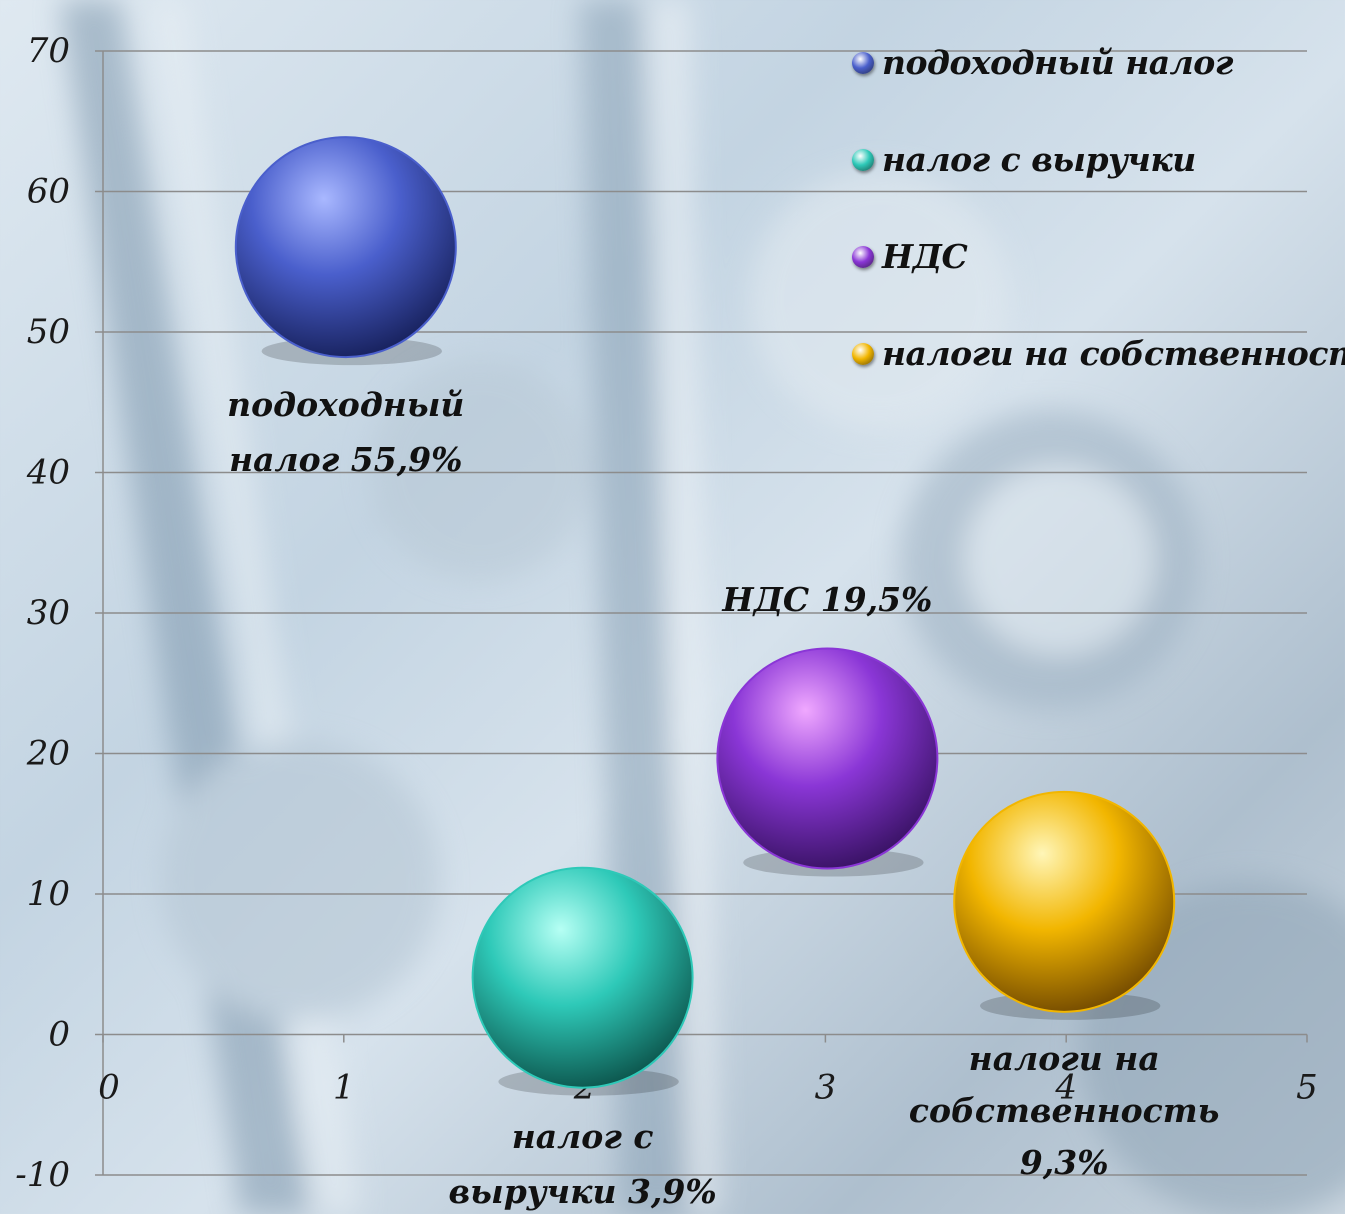  I want to click on legend-item: налог с выручки, so click(1098, 159).